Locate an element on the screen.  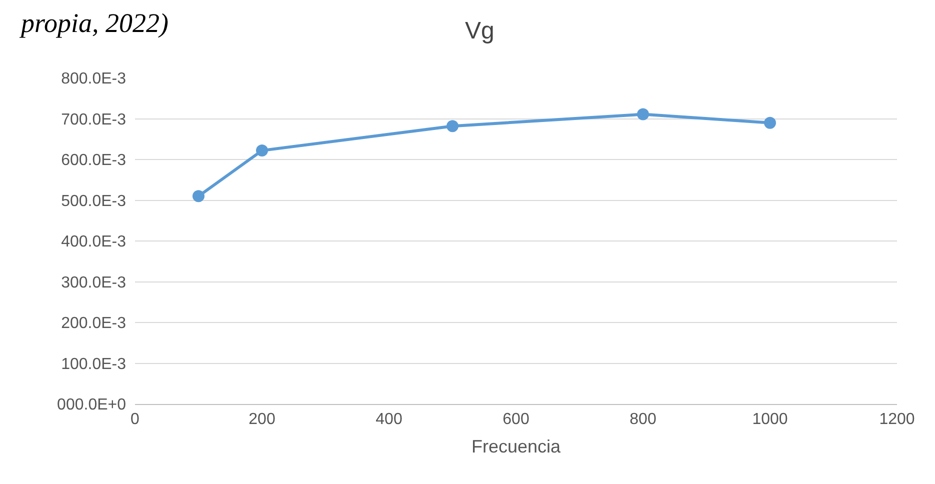
chart-title: Vg is located at coordinates (479, 30).